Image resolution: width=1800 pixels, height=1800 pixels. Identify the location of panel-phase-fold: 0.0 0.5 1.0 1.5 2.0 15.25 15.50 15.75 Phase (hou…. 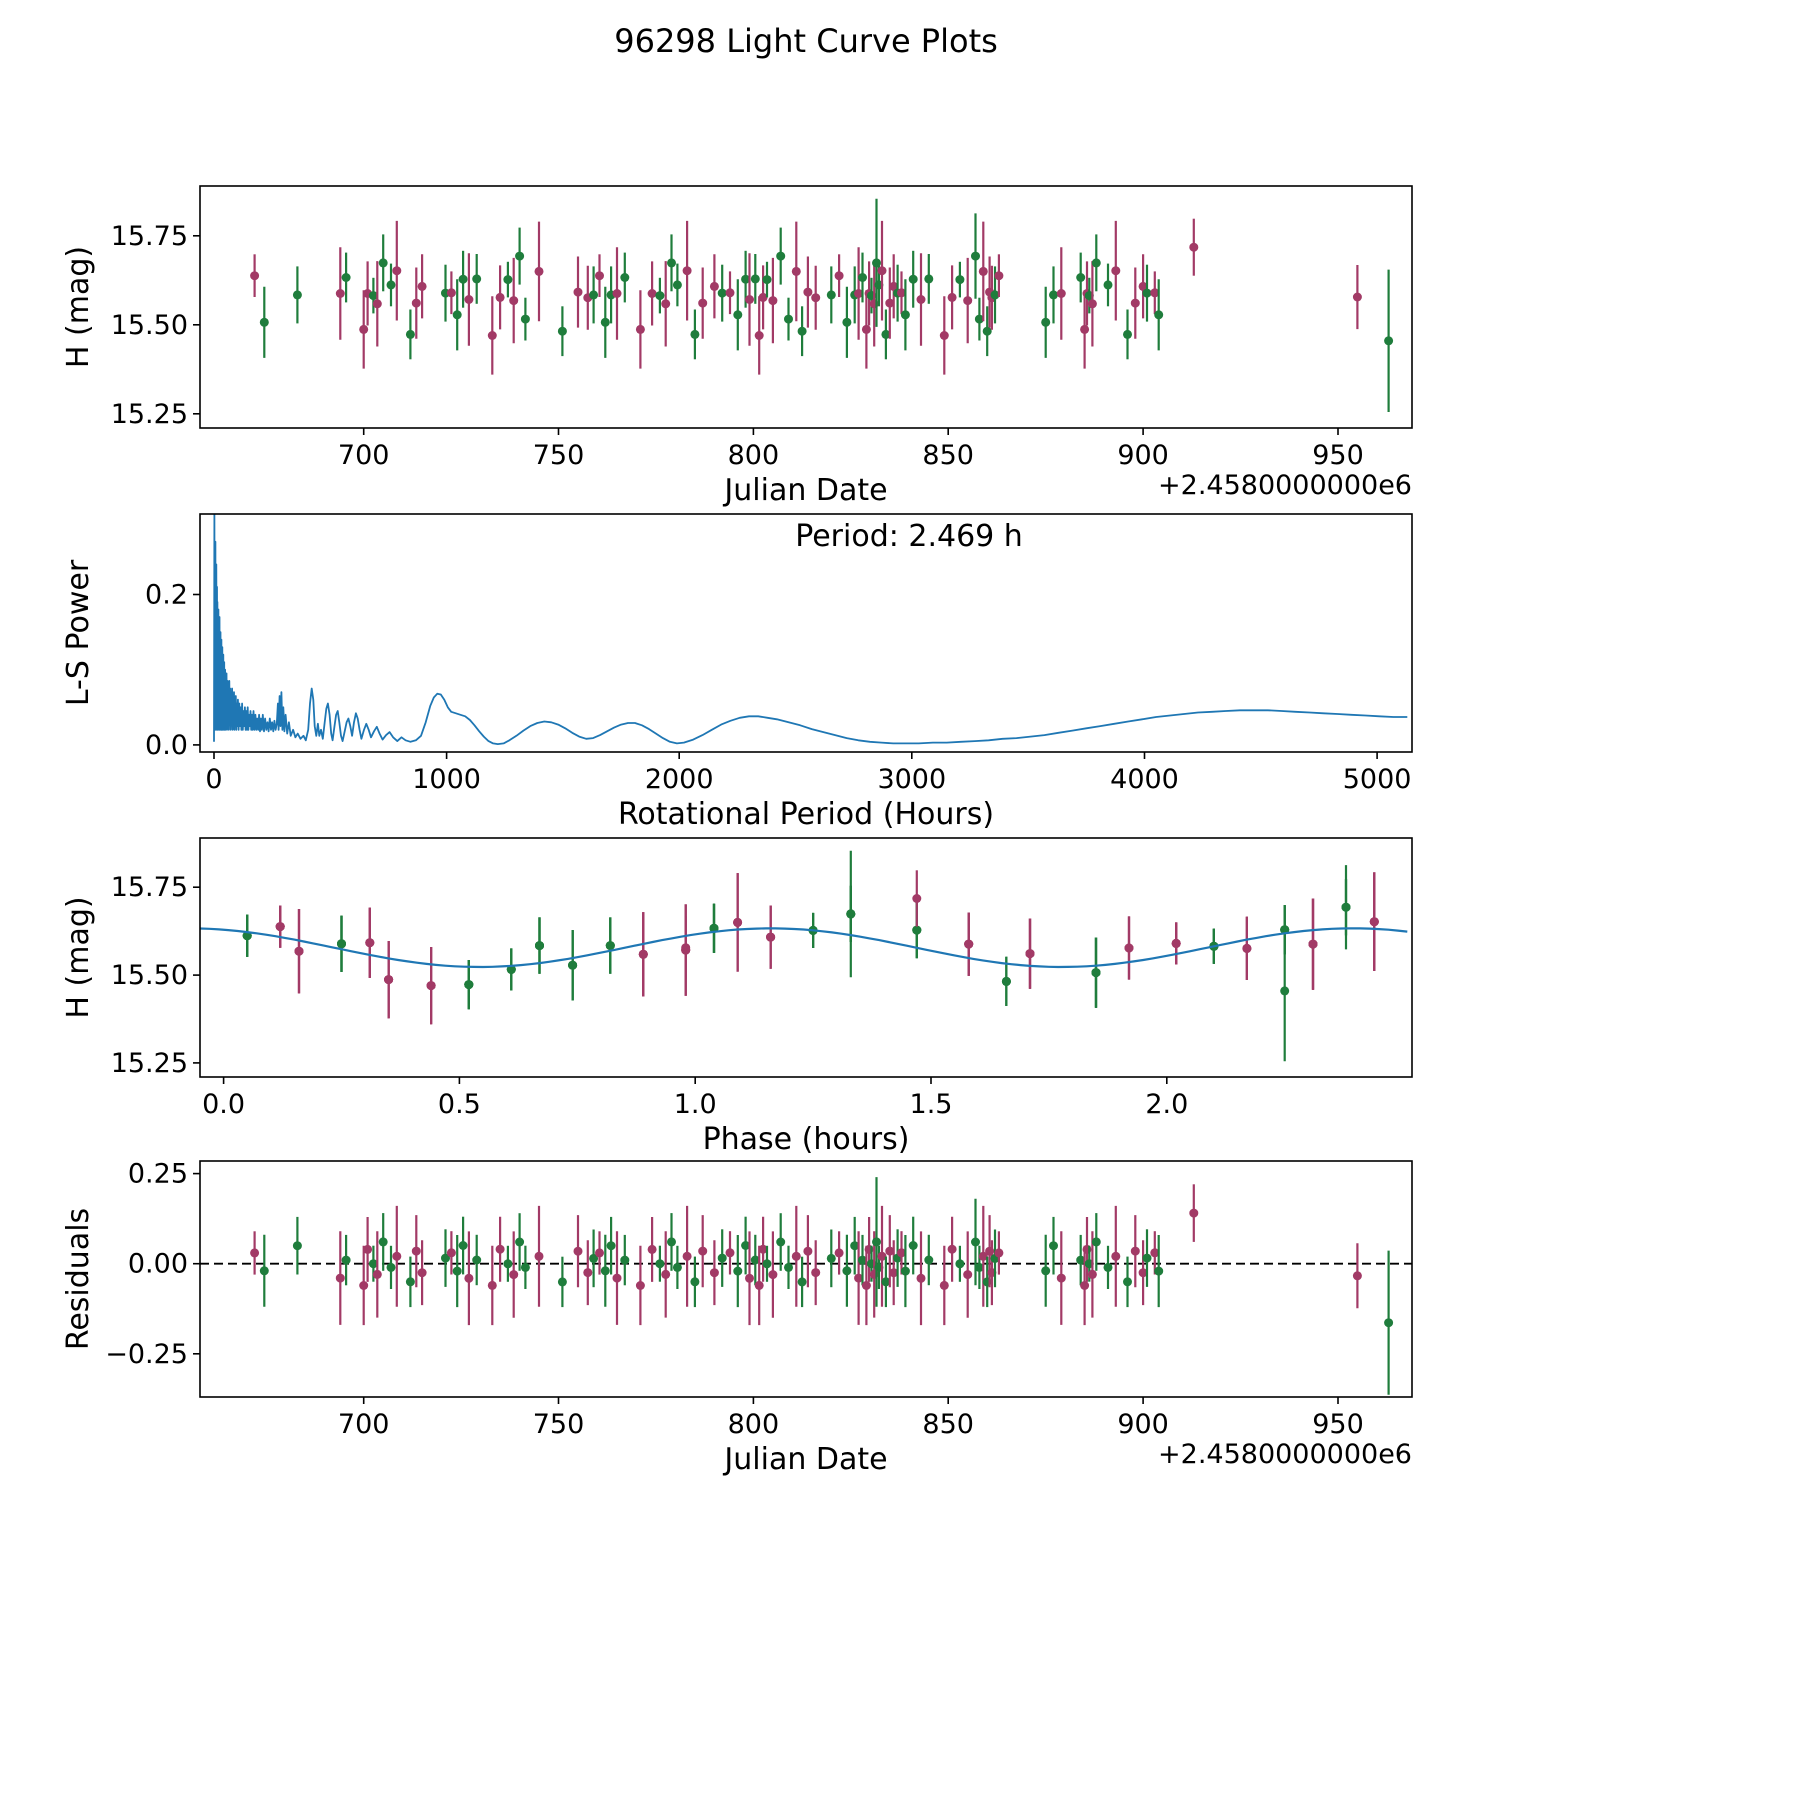
(737, 997).